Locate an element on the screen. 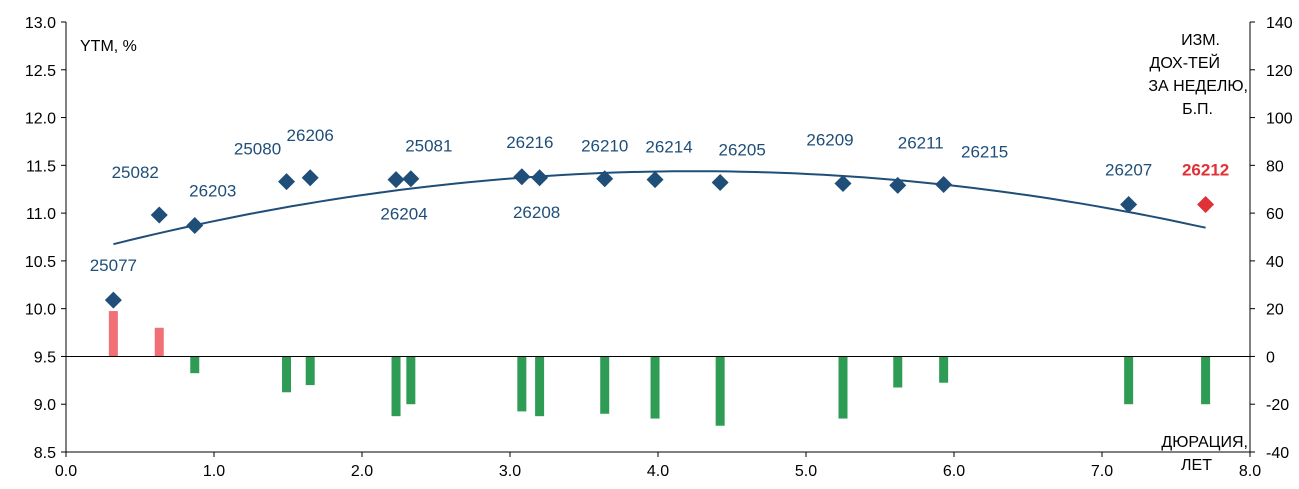 The height and width of the screenshot is (489, 1299). y2-tick-label: -20 is located at coordinates (1277, 405).